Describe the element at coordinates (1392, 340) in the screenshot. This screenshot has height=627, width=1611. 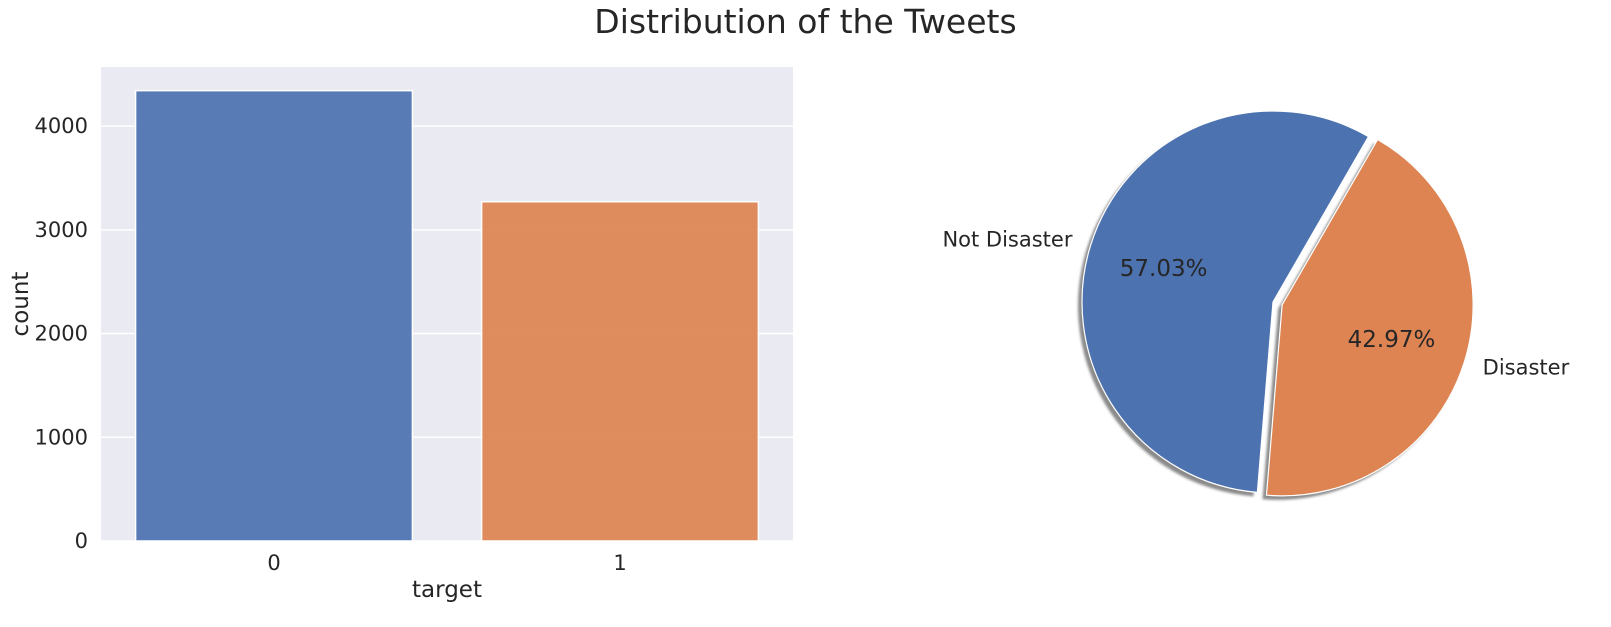
I see `pie-percent-label: 42.97%` at that location.